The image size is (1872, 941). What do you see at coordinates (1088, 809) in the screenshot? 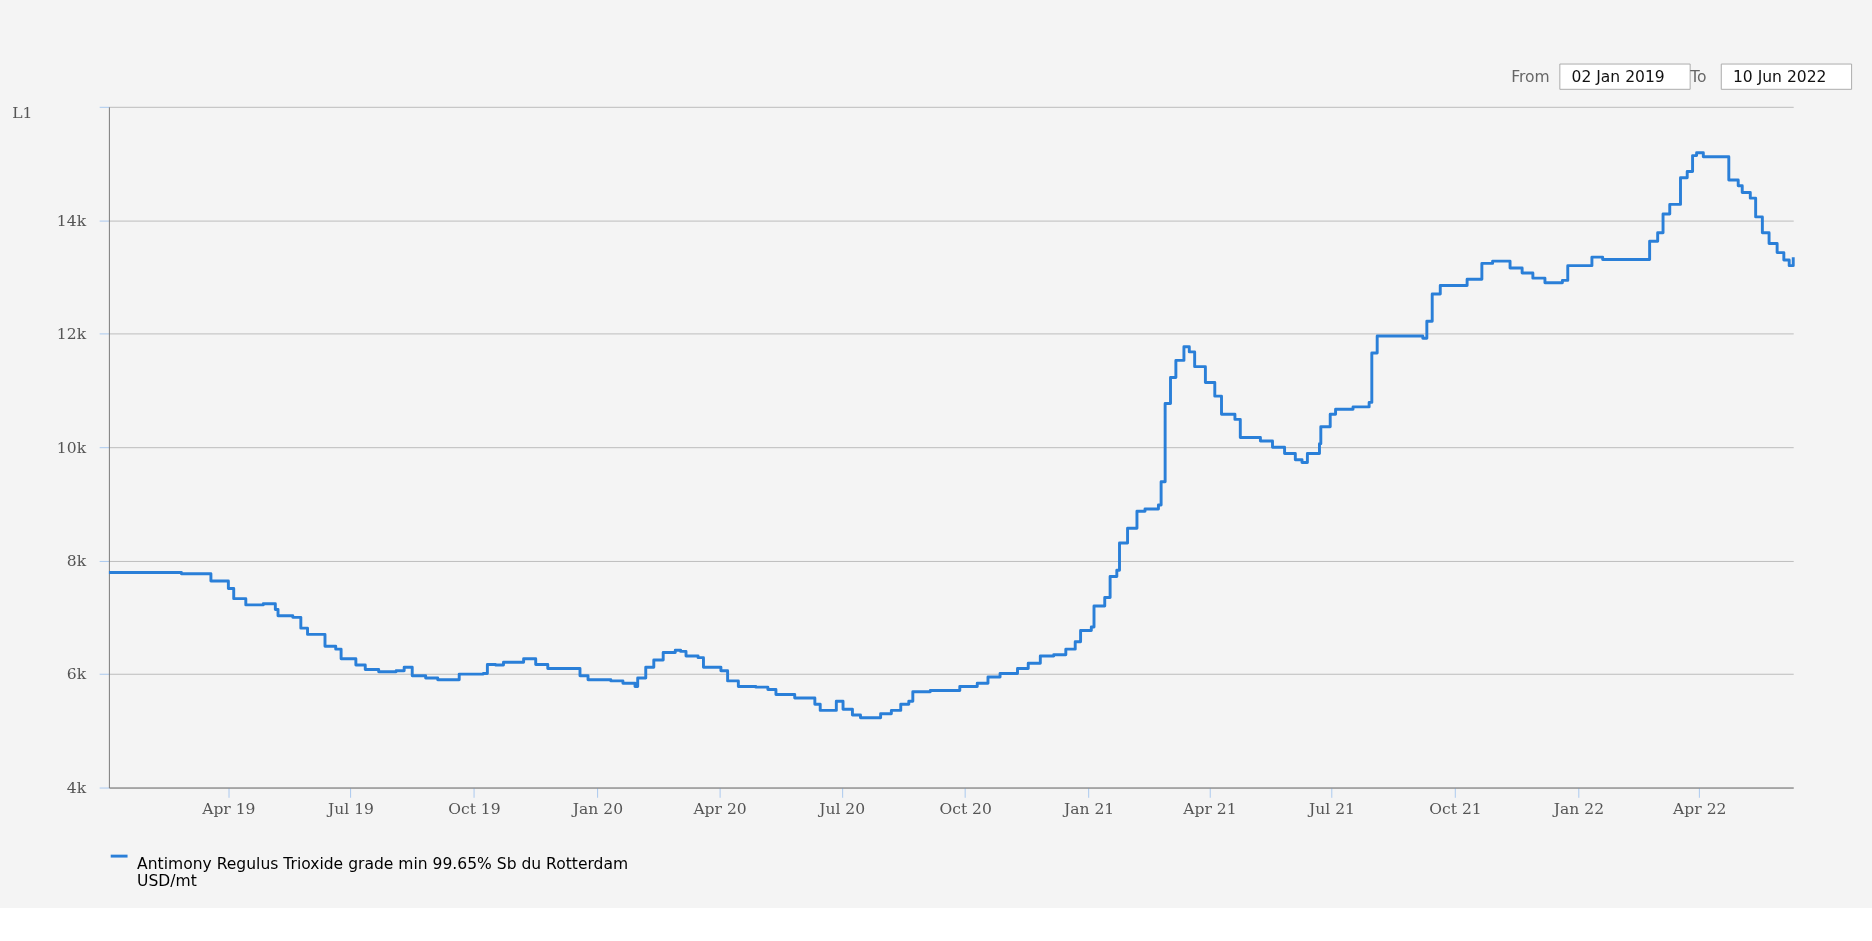
I see `x-tick-label: Jan 21` at bounding box center [1088, 809].